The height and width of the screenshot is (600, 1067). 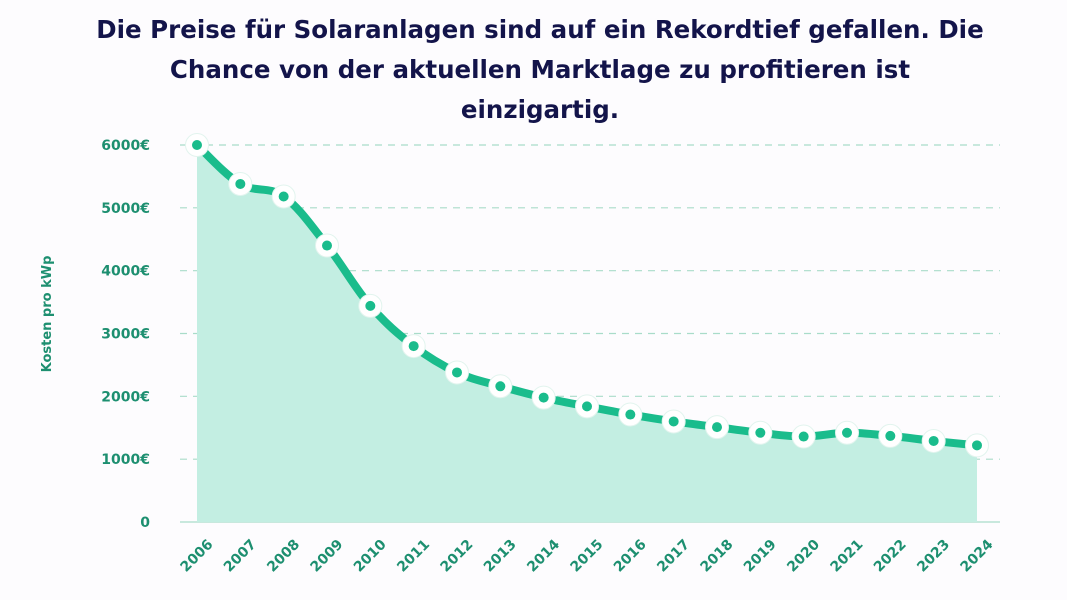 I want to click on y-tick-label: 0, so click(x=145, y=523).